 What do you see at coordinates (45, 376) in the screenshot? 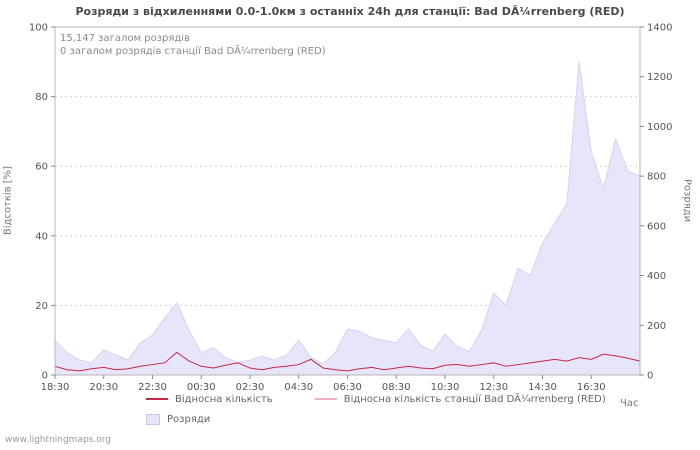
I see `y-left-tick-label: 0` at bounding box center [45, 376].